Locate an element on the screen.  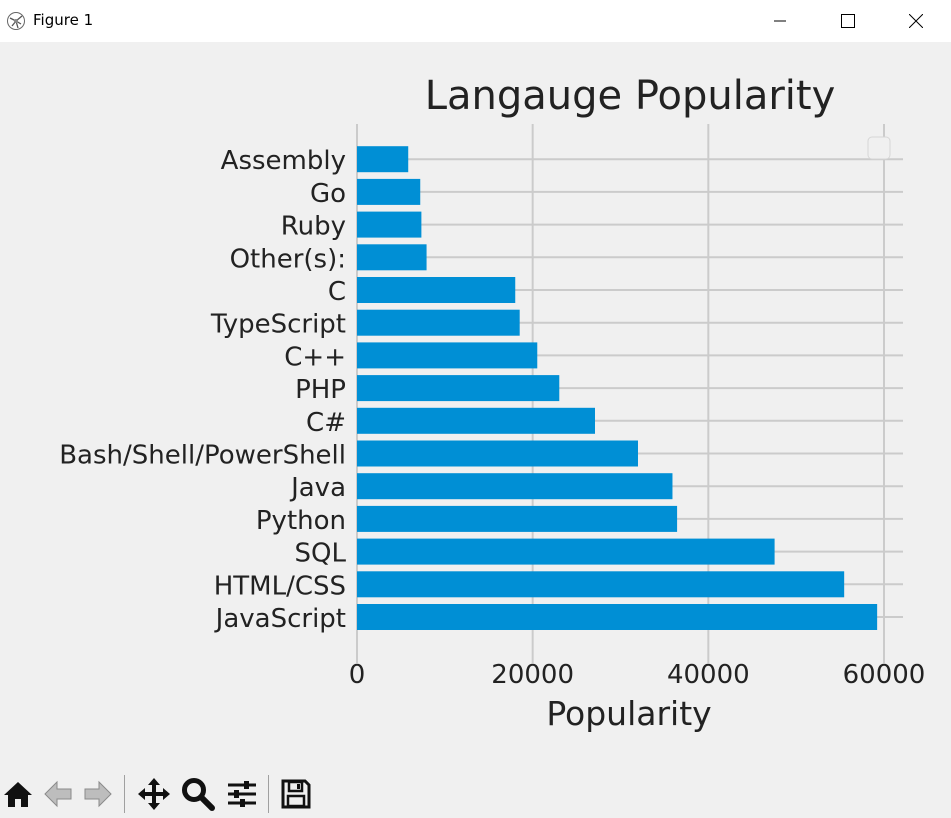
save-icon is located at coordinates (296, 794).